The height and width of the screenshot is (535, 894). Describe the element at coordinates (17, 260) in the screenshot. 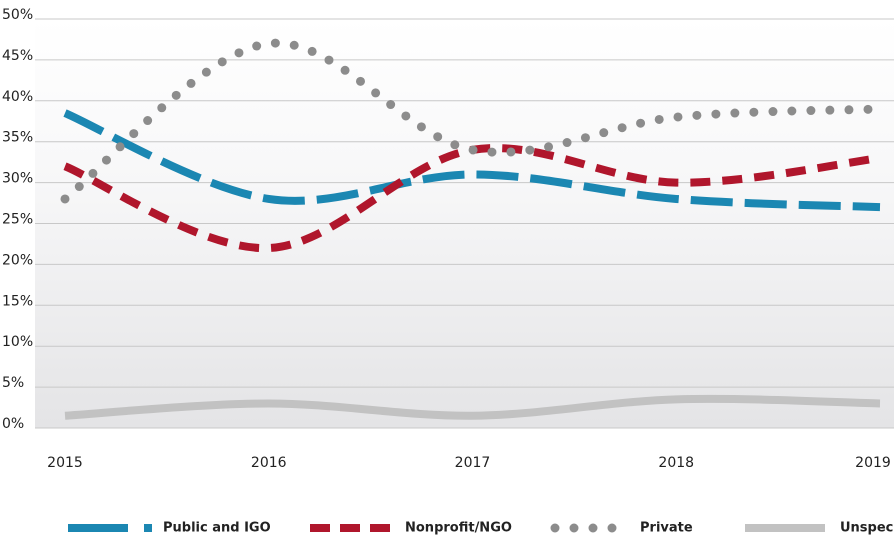

I see `y-tick-label: 20%` at that location.